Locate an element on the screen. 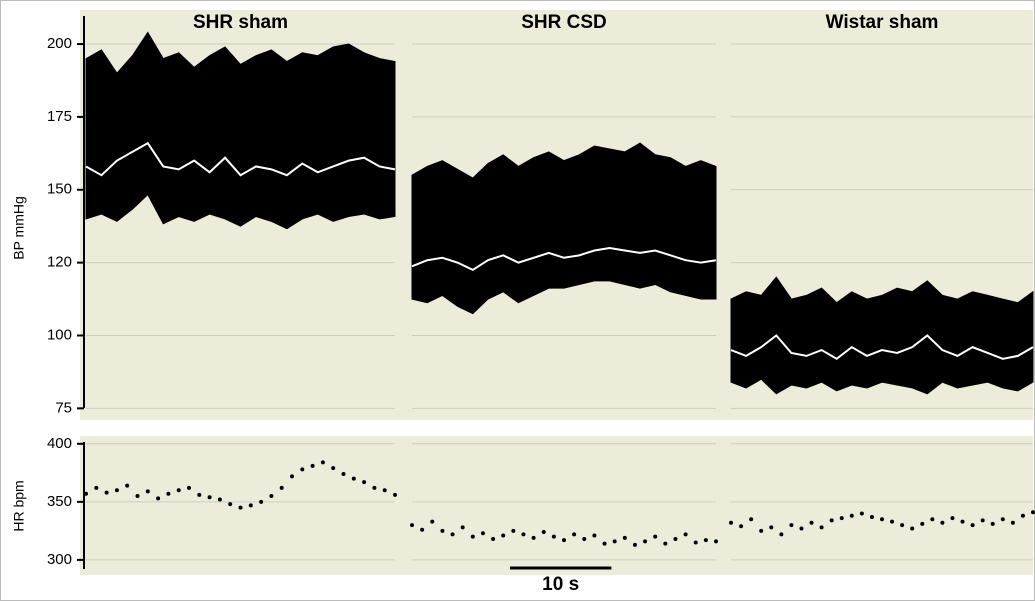  y-axis-label: BP mmHg is located at coordinates (19, 228).